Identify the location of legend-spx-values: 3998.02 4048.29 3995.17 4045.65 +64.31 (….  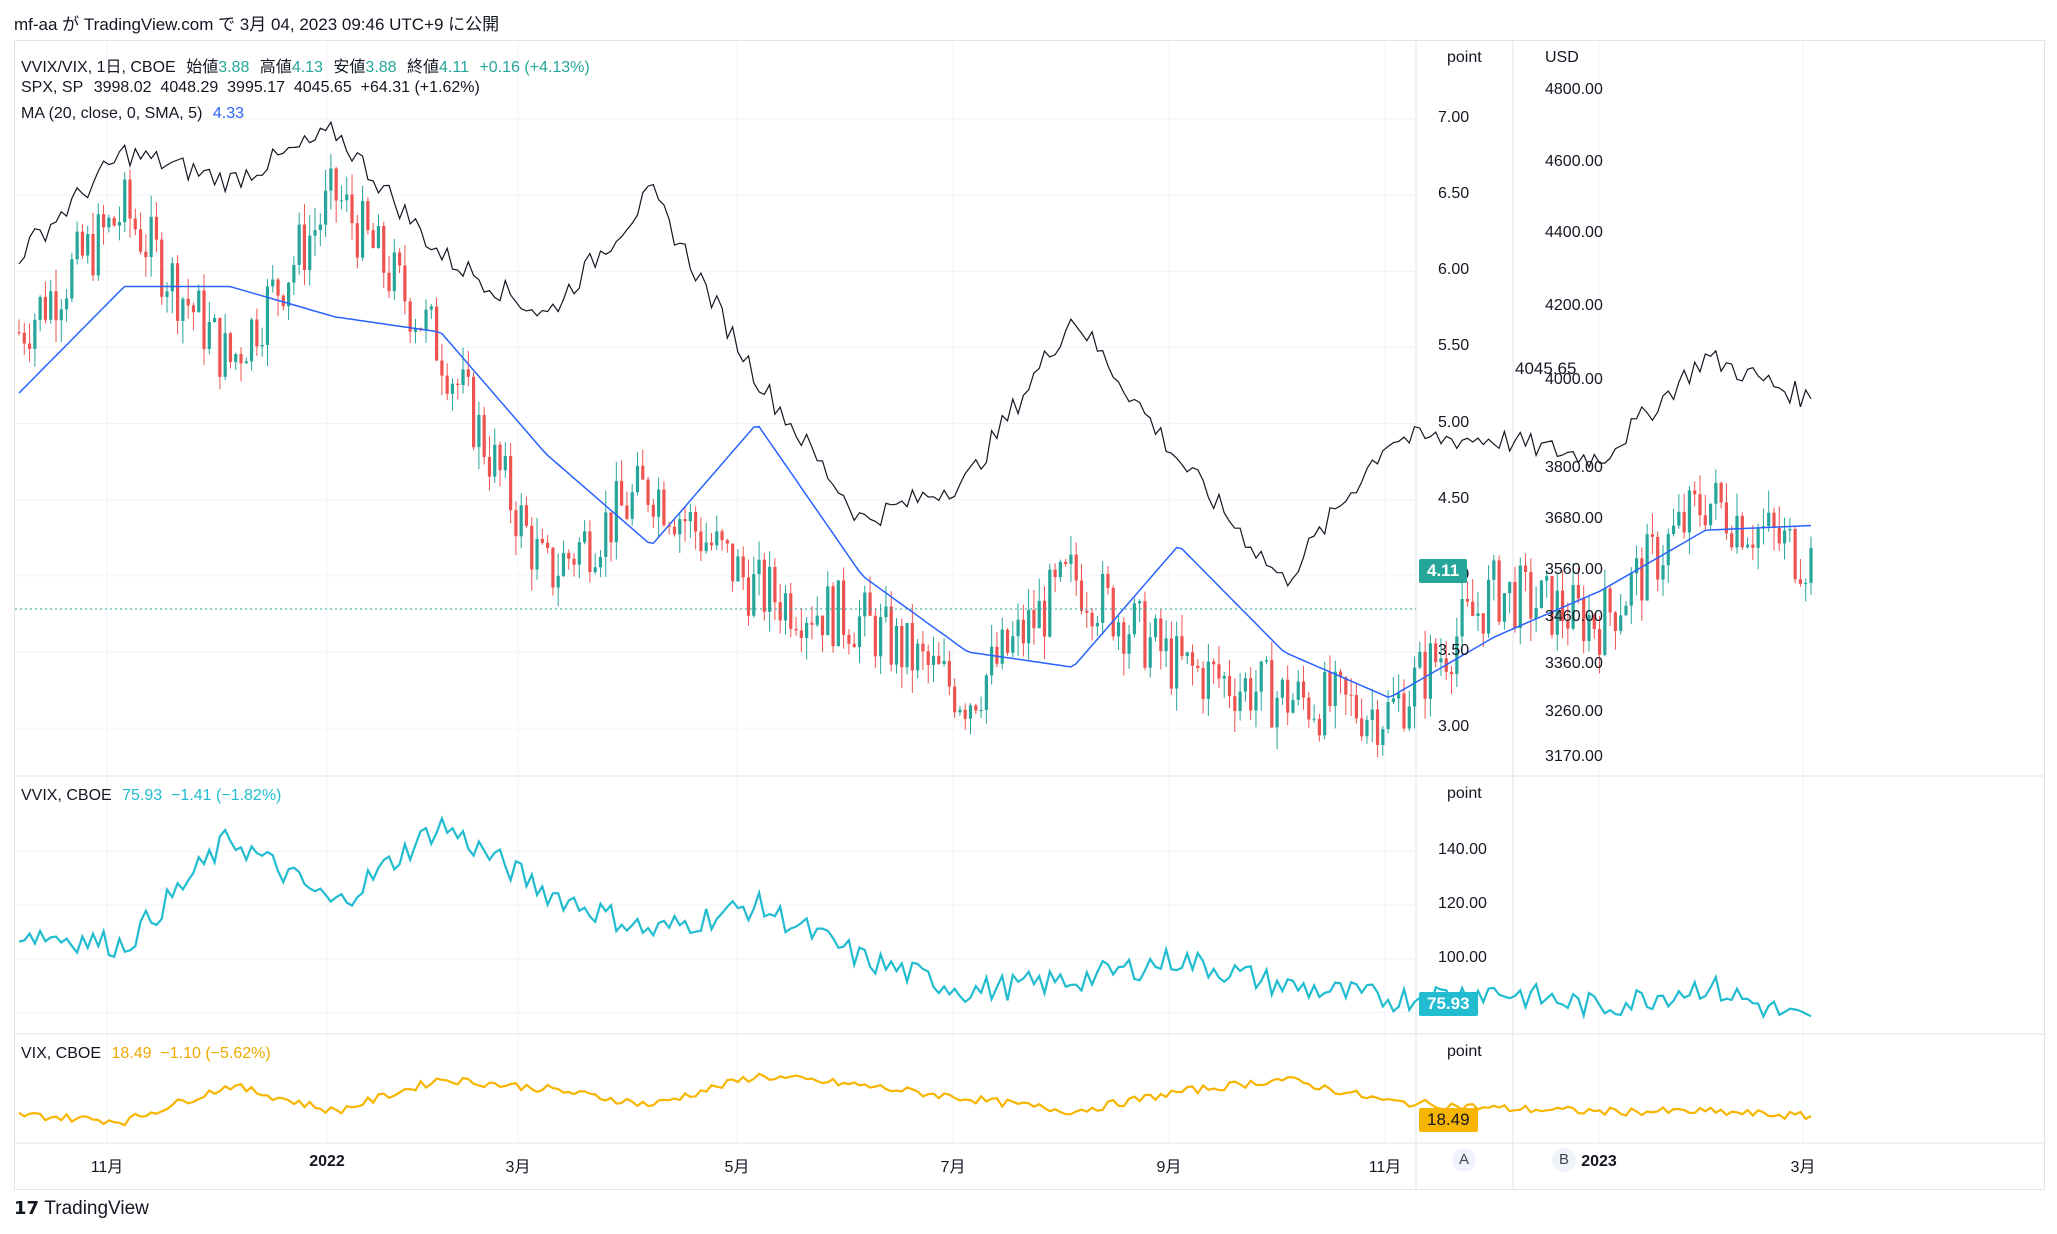
(286, 87).